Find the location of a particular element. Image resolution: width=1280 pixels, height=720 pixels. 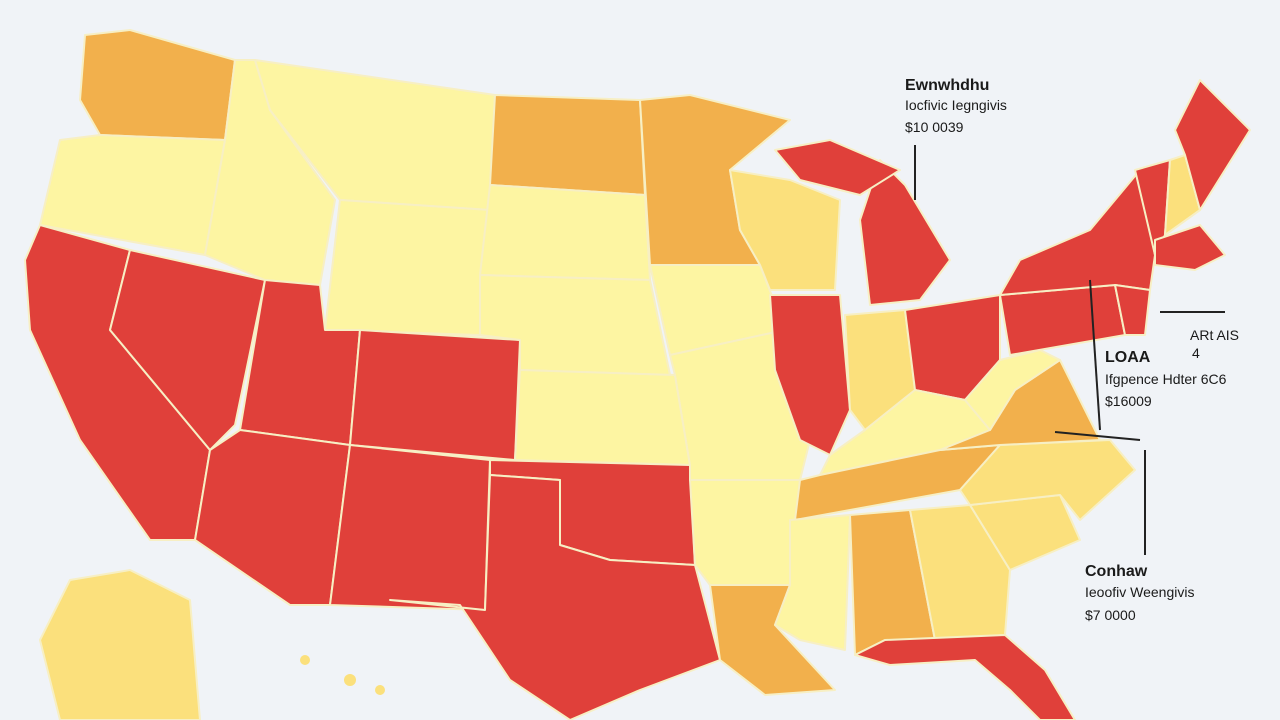

annotation-text: Iocfivic Iegngivis is located at coordinates (956, 105).